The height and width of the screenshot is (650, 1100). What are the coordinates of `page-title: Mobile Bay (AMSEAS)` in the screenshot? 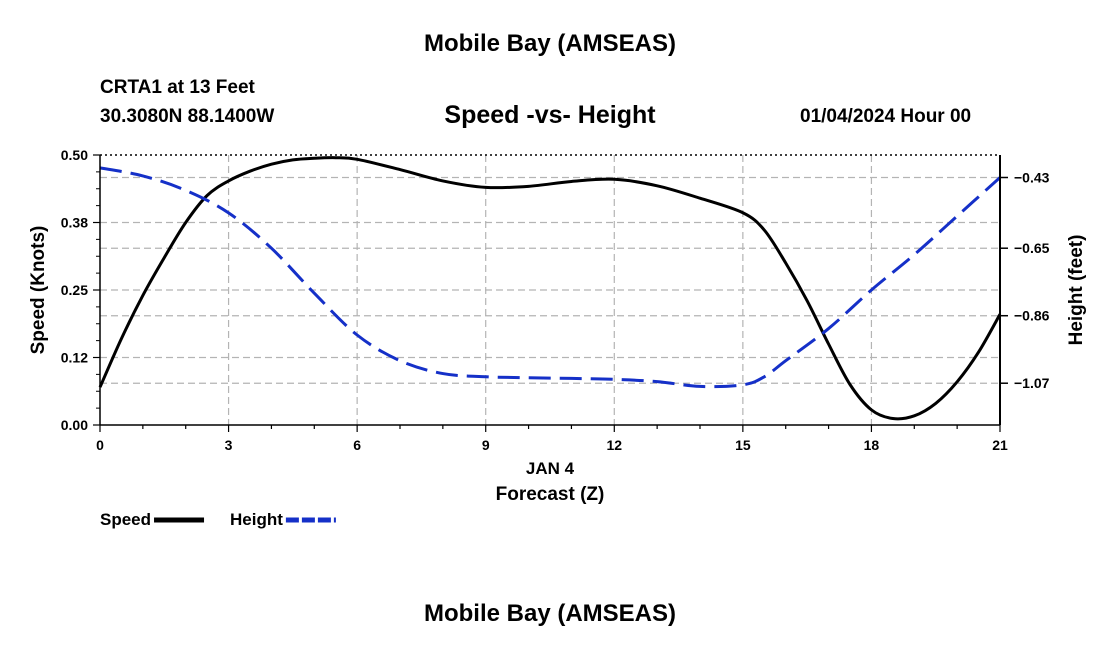 It's located at (550, 43).